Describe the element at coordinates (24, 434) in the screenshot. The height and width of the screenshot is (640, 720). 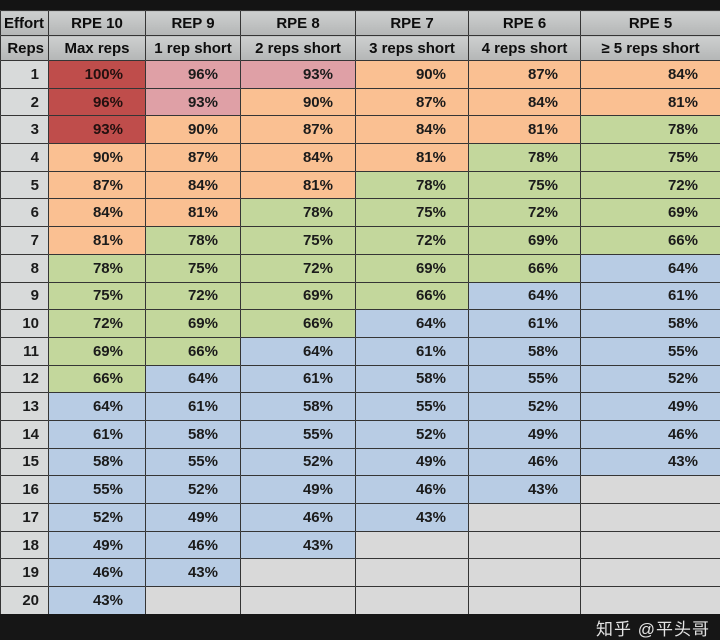
I see `rep-count-cell: 14` at that location.